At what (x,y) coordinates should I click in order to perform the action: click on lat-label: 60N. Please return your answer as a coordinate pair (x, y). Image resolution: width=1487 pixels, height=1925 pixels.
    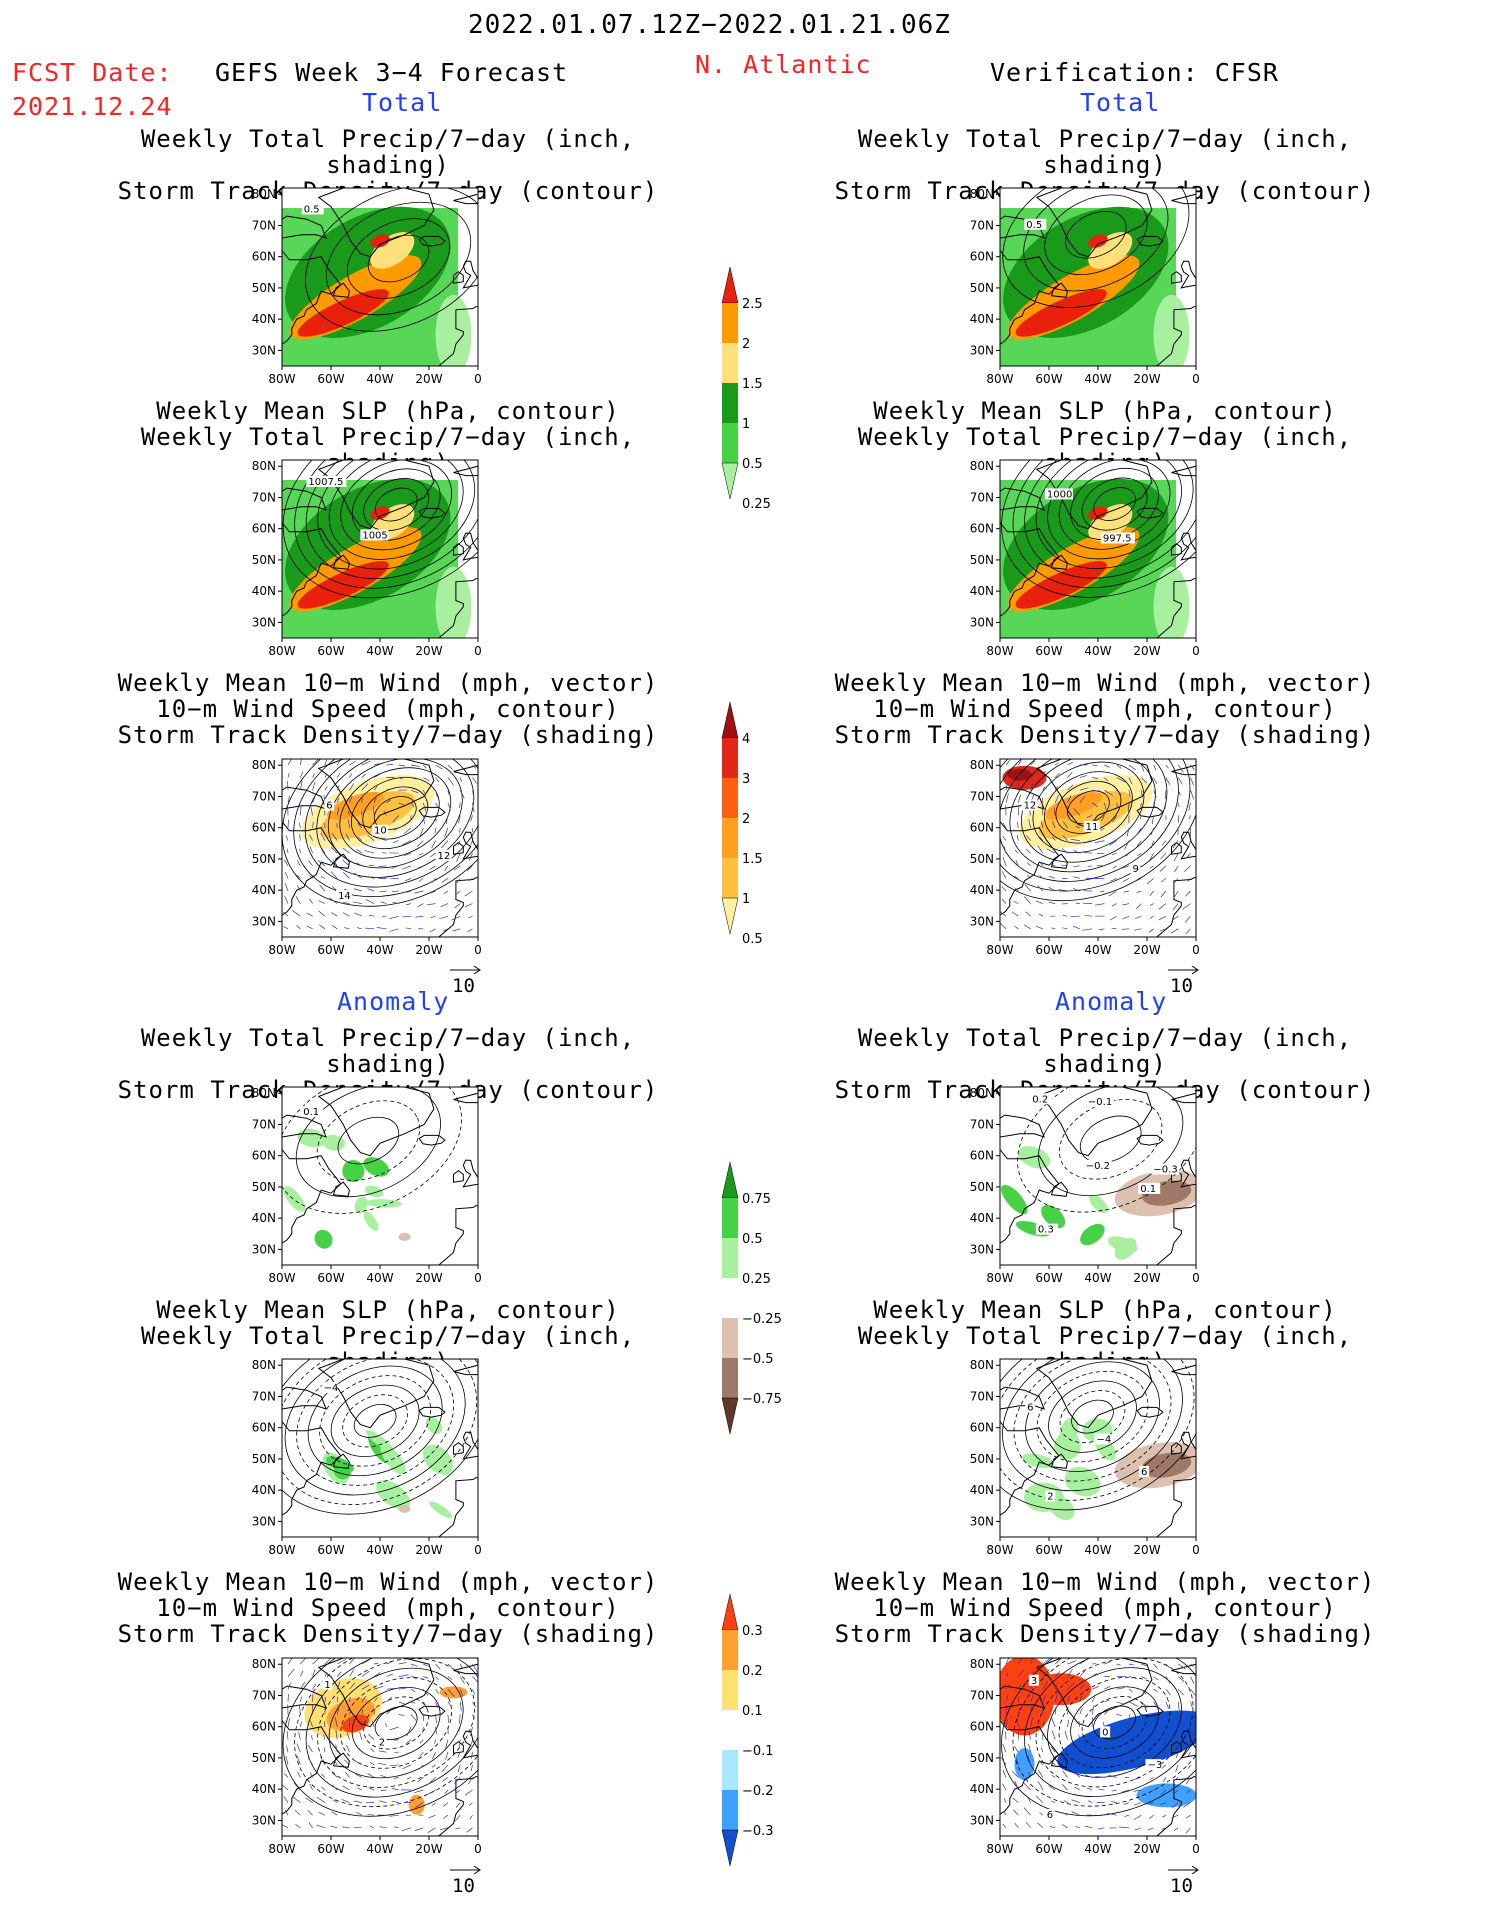
    Looking at the image, I should click on (982, 257).